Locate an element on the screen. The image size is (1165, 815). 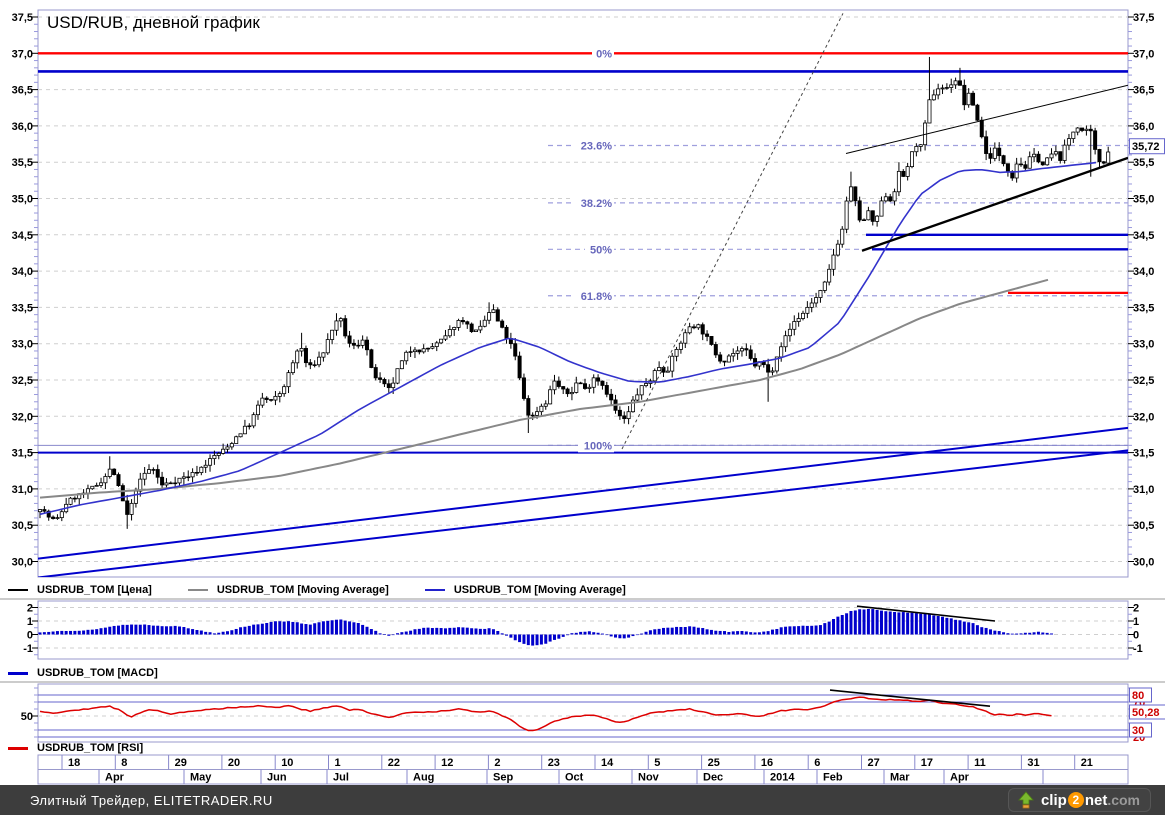
y-axis-label-left: 31,5 is located at coordinates (22, 454).